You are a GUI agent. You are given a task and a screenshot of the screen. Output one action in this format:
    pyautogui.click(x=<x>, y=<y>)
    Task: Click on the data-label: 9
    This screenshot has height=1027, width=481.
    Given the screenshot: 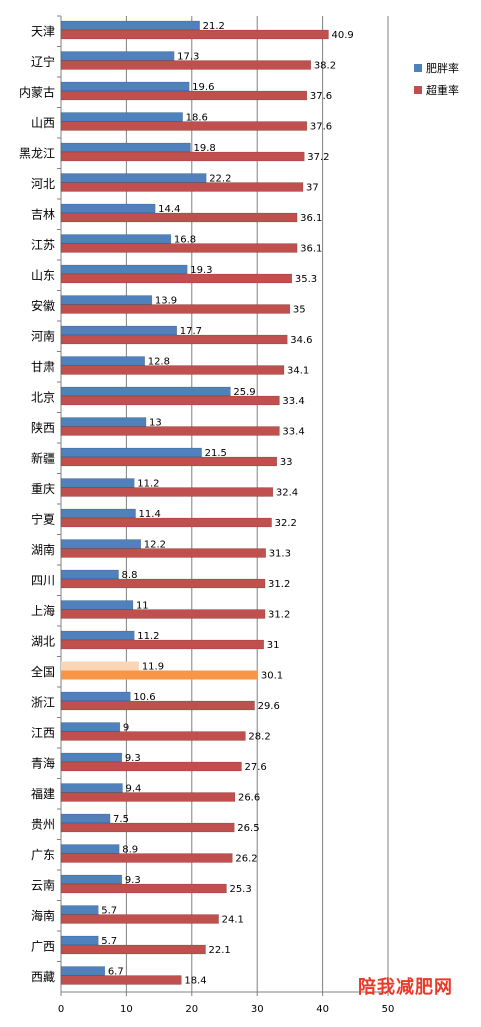 What is the action you would take?
    pyautogui.click(x=126, y=728)
    